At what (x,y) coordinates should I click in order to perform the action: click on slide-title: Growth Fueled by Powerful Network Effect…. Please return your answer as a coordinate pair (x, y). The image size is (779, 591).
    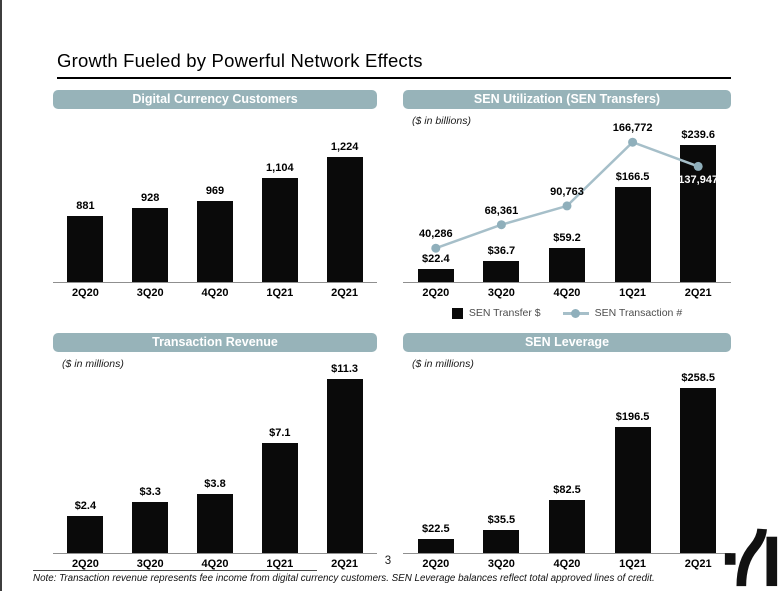
    Looking at the image, I should click on (240, 60).